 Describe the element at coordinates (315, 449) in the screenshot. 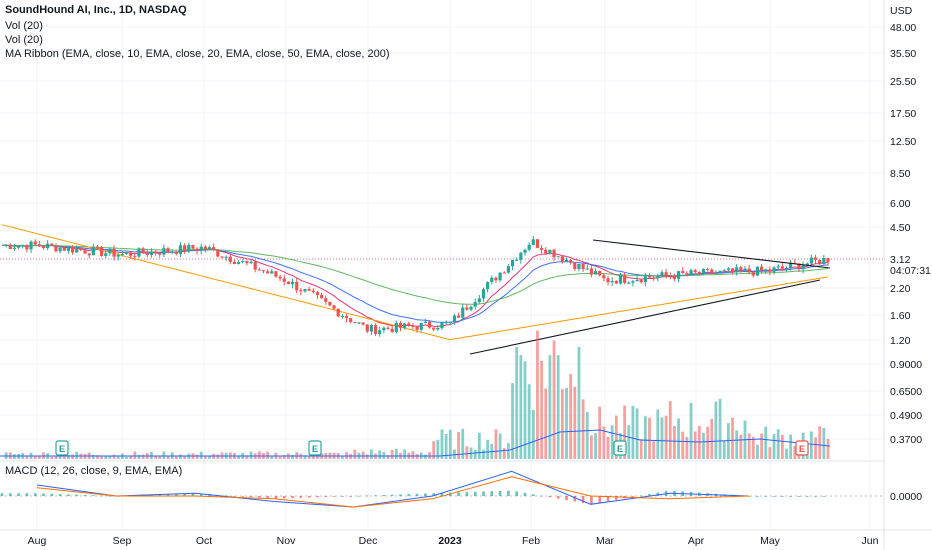

I see `earnings-label: E` at that location.